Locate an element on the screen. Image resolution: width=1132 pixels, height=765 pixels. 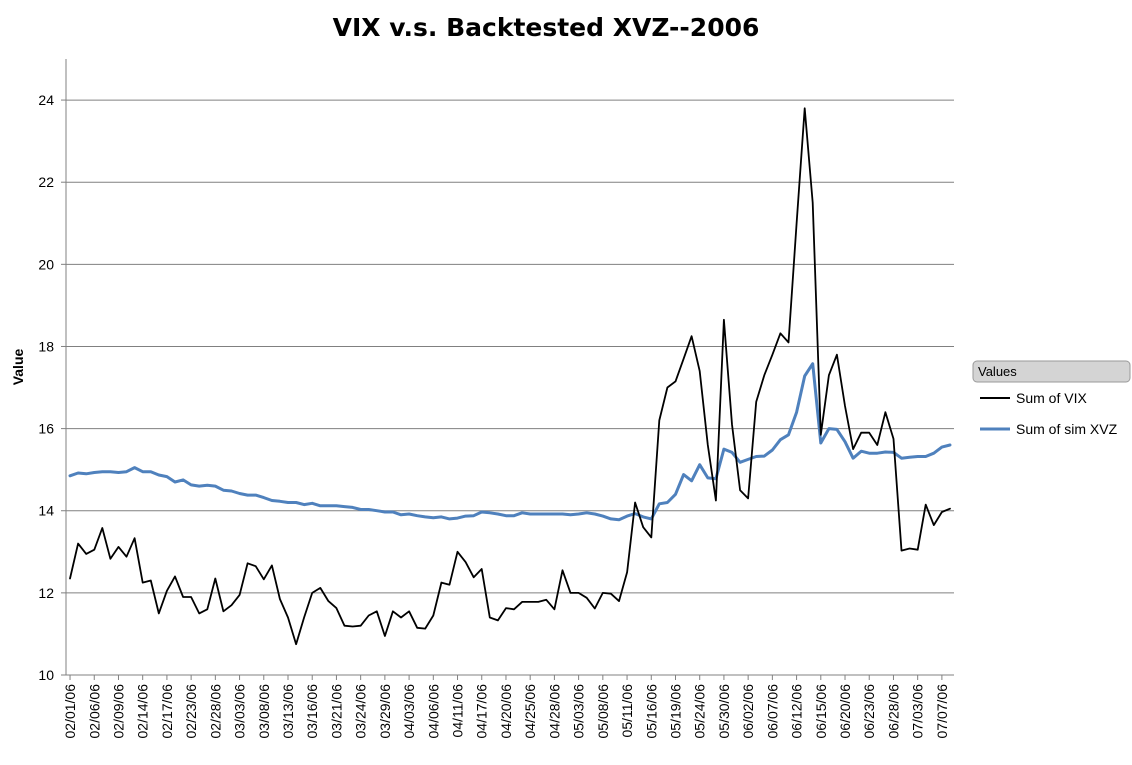
x-tick-label: 07/03/06 is located at coordinates (918, 711).